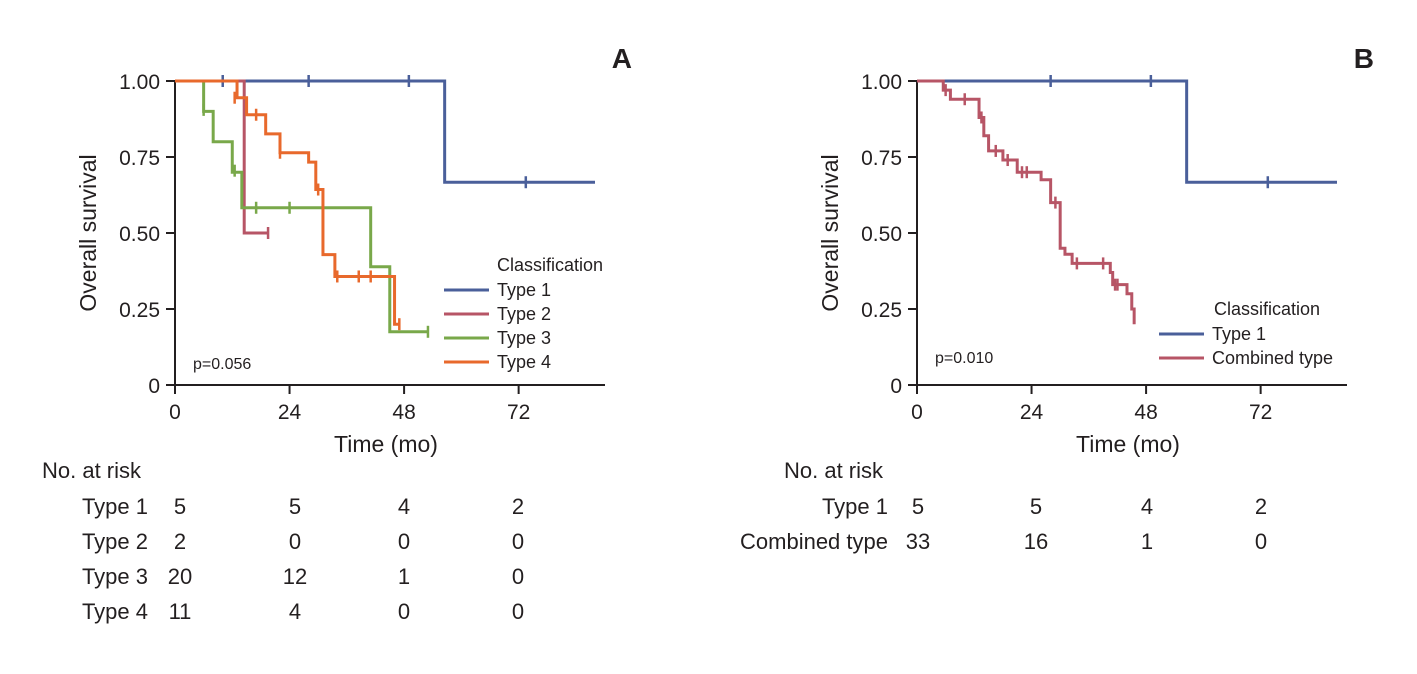  What do you see at coordinates (918, 541) in the screenshot?
I see `risk-value: 33` at bounding box center [918, 541].